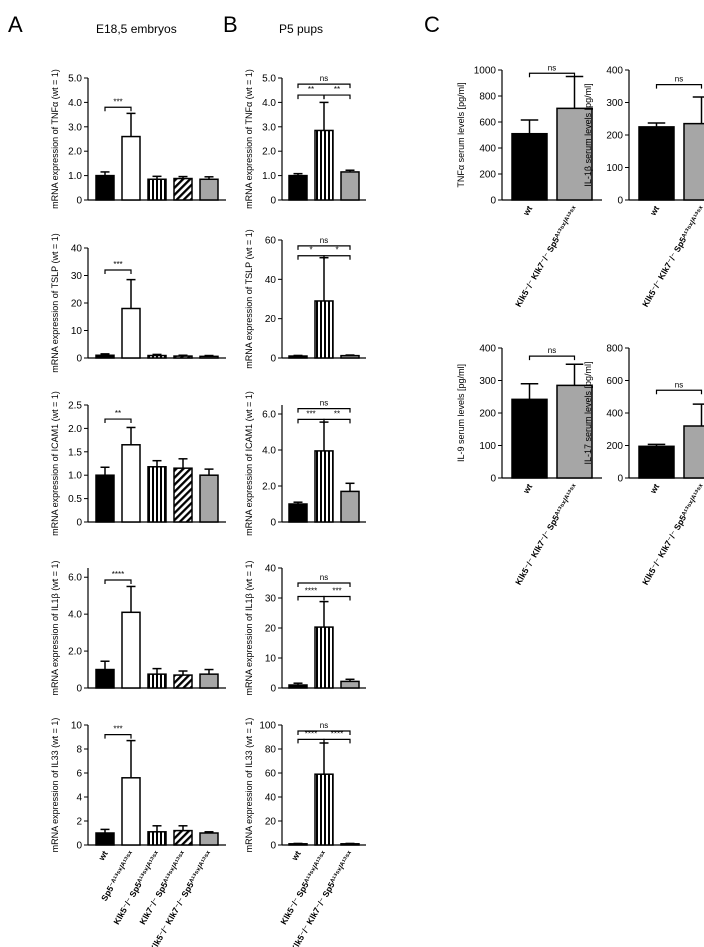  What do you see at coordinates (79, 774) in the screenshot?
I see `y-tick-label: 6` at bounding box center [79, 774].